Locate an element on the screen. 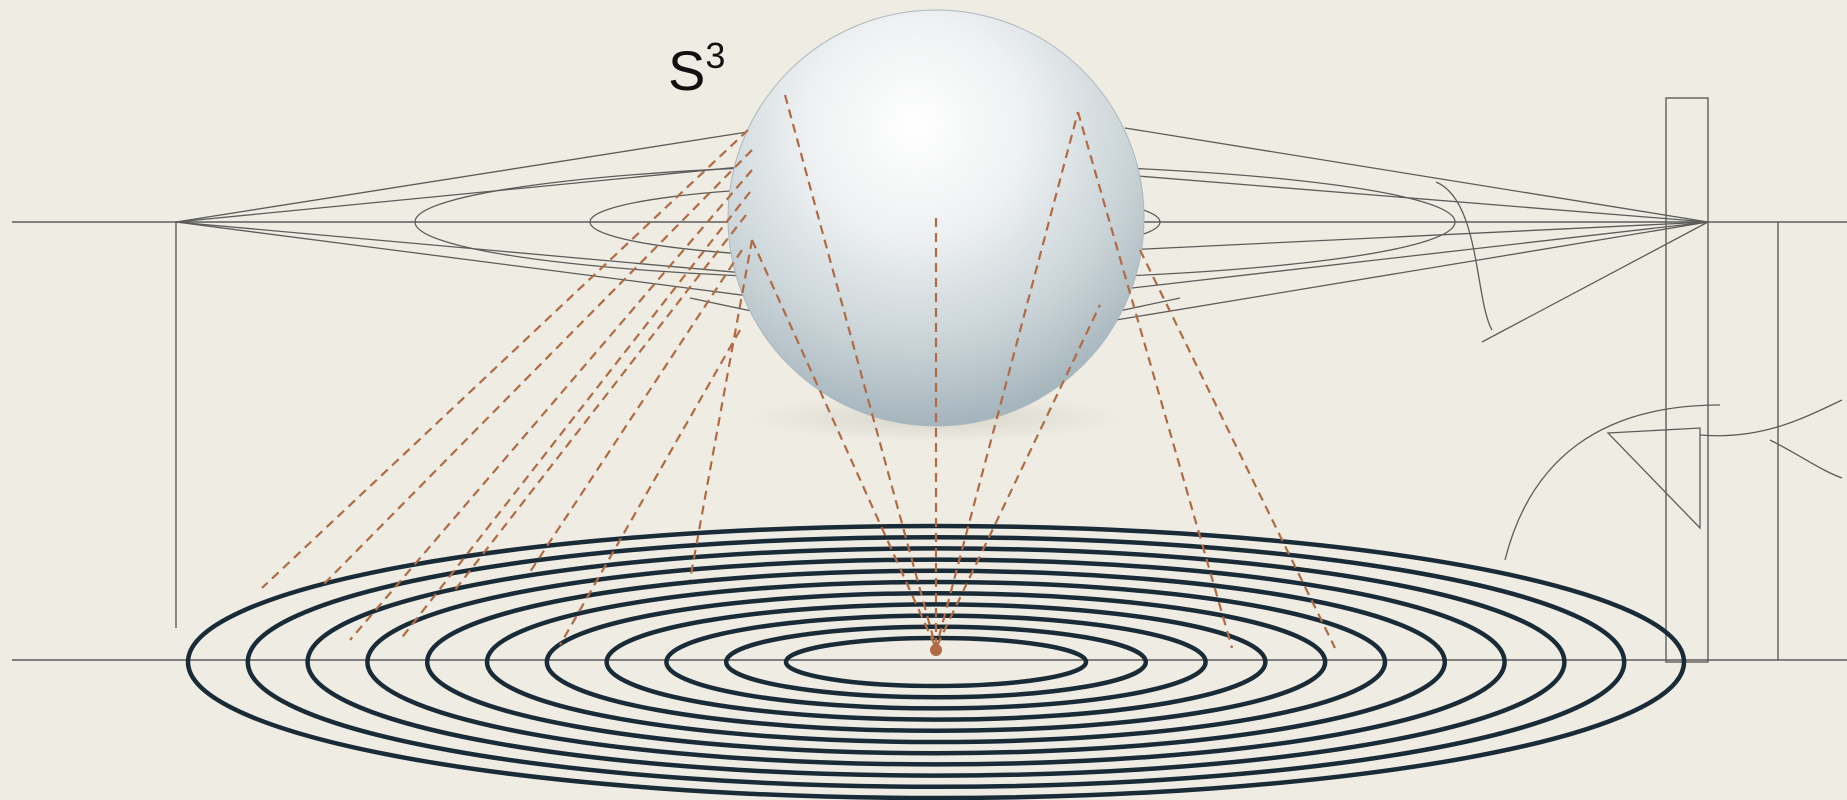  right-flare-curve is located at coordinates (1771, 439).